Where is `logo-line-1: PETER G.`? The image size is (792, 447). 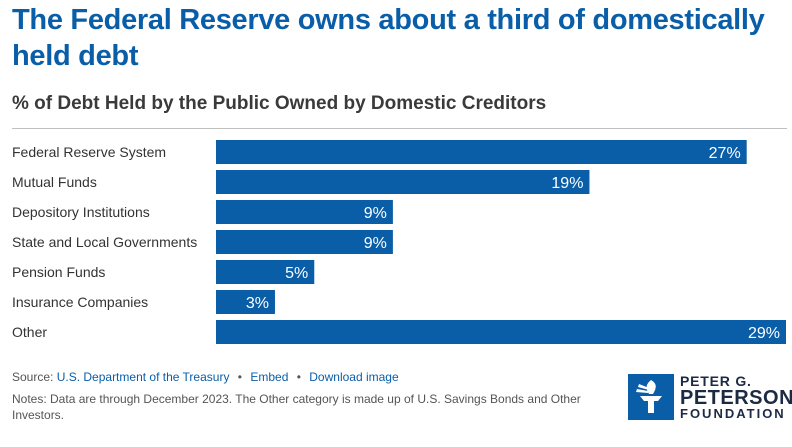 logo-line-1: PETER G. is located at coordinates (716, 381).